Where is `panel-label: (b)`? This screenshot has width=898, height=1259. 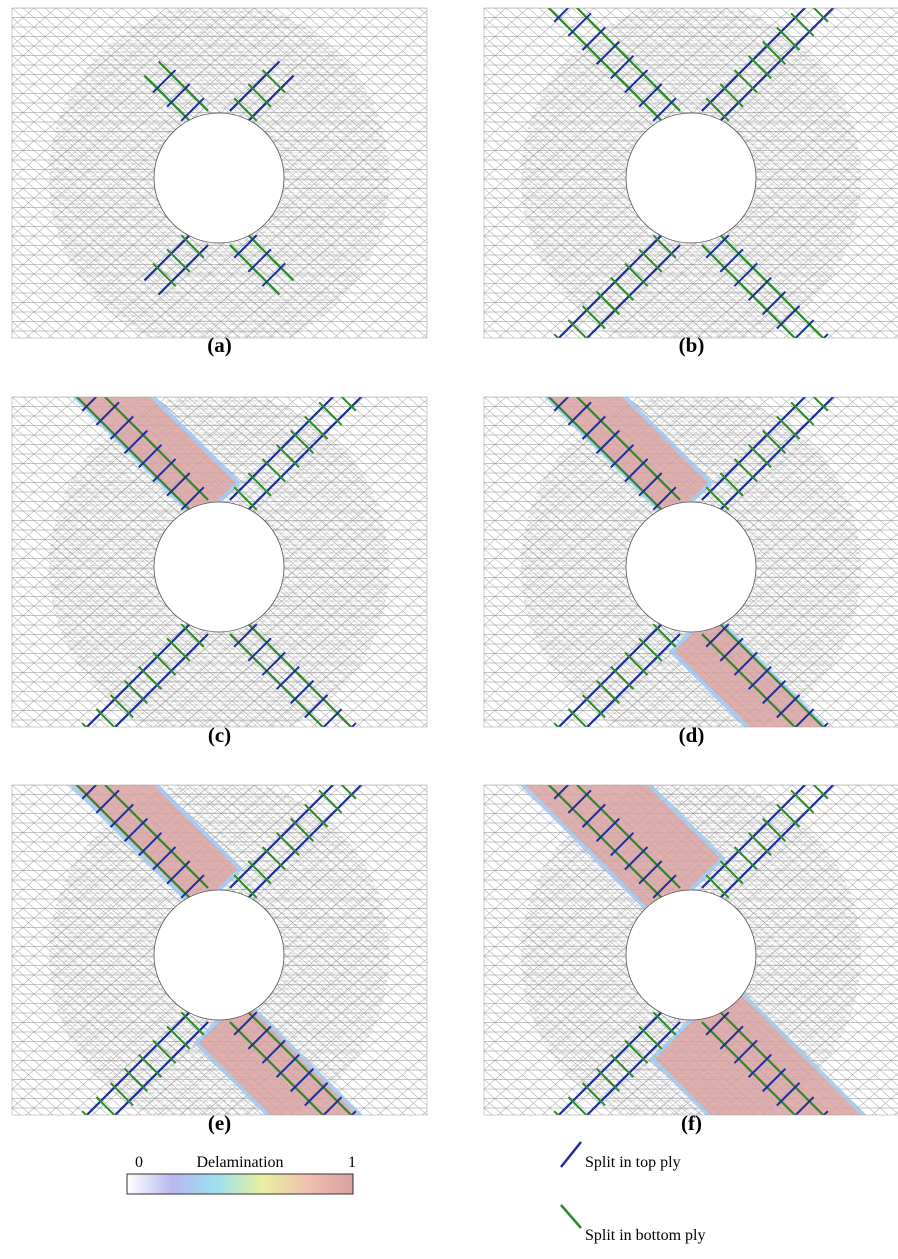
panel-label: (b) is located at coordinates (692, 345).